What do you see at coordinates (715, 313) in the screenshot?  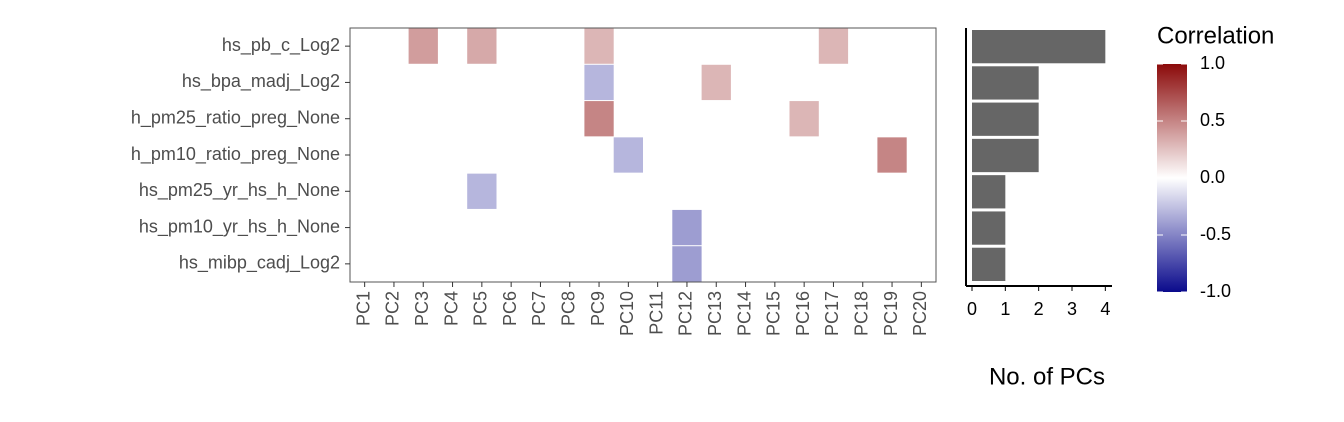 I see `x-tick-label: PC13` at bounding box center [715, 313].